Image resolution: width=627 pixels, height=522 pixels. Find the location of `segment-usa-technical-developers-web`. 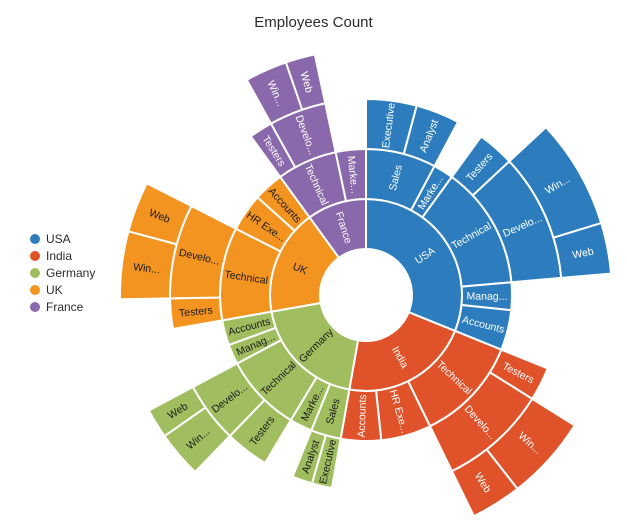

segment-usa-technical-developers-web is located at coordinates (582, 250).